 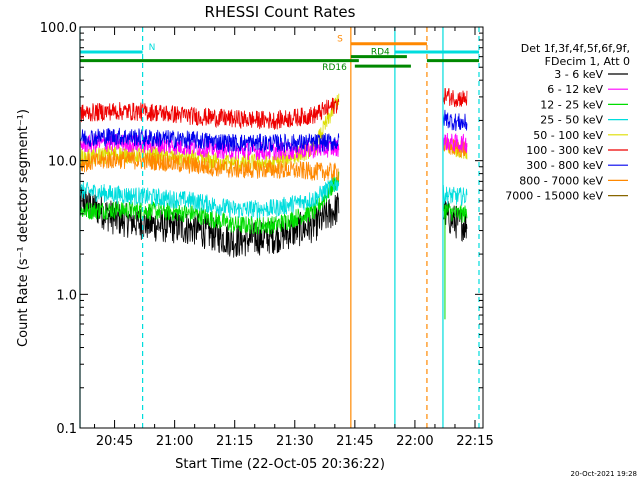 I want to click on x-tick-label: 21:15, so click(x=234, y=441).